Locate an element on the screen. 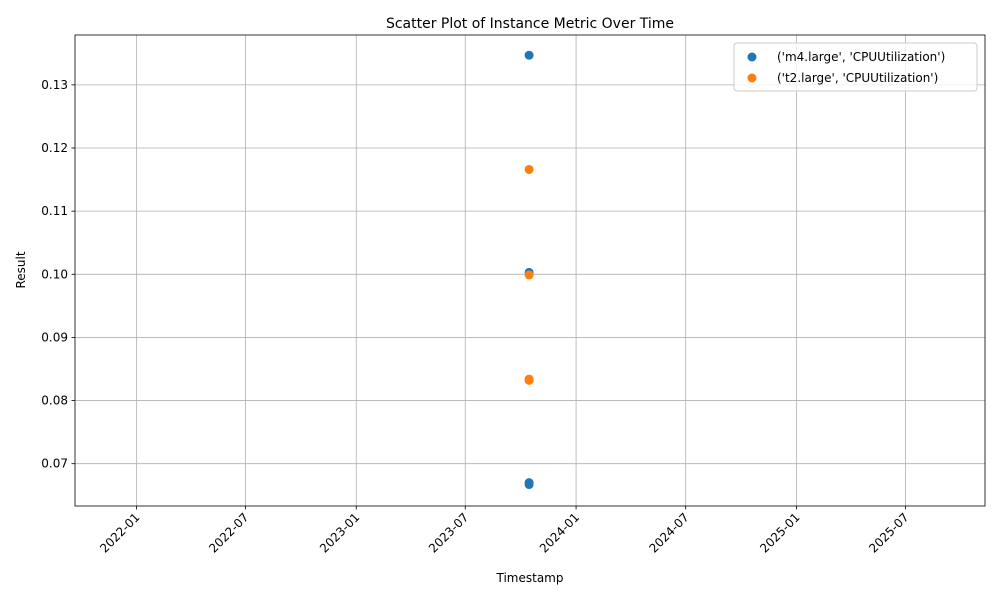  legend-box is located at coordinates (855, 67).